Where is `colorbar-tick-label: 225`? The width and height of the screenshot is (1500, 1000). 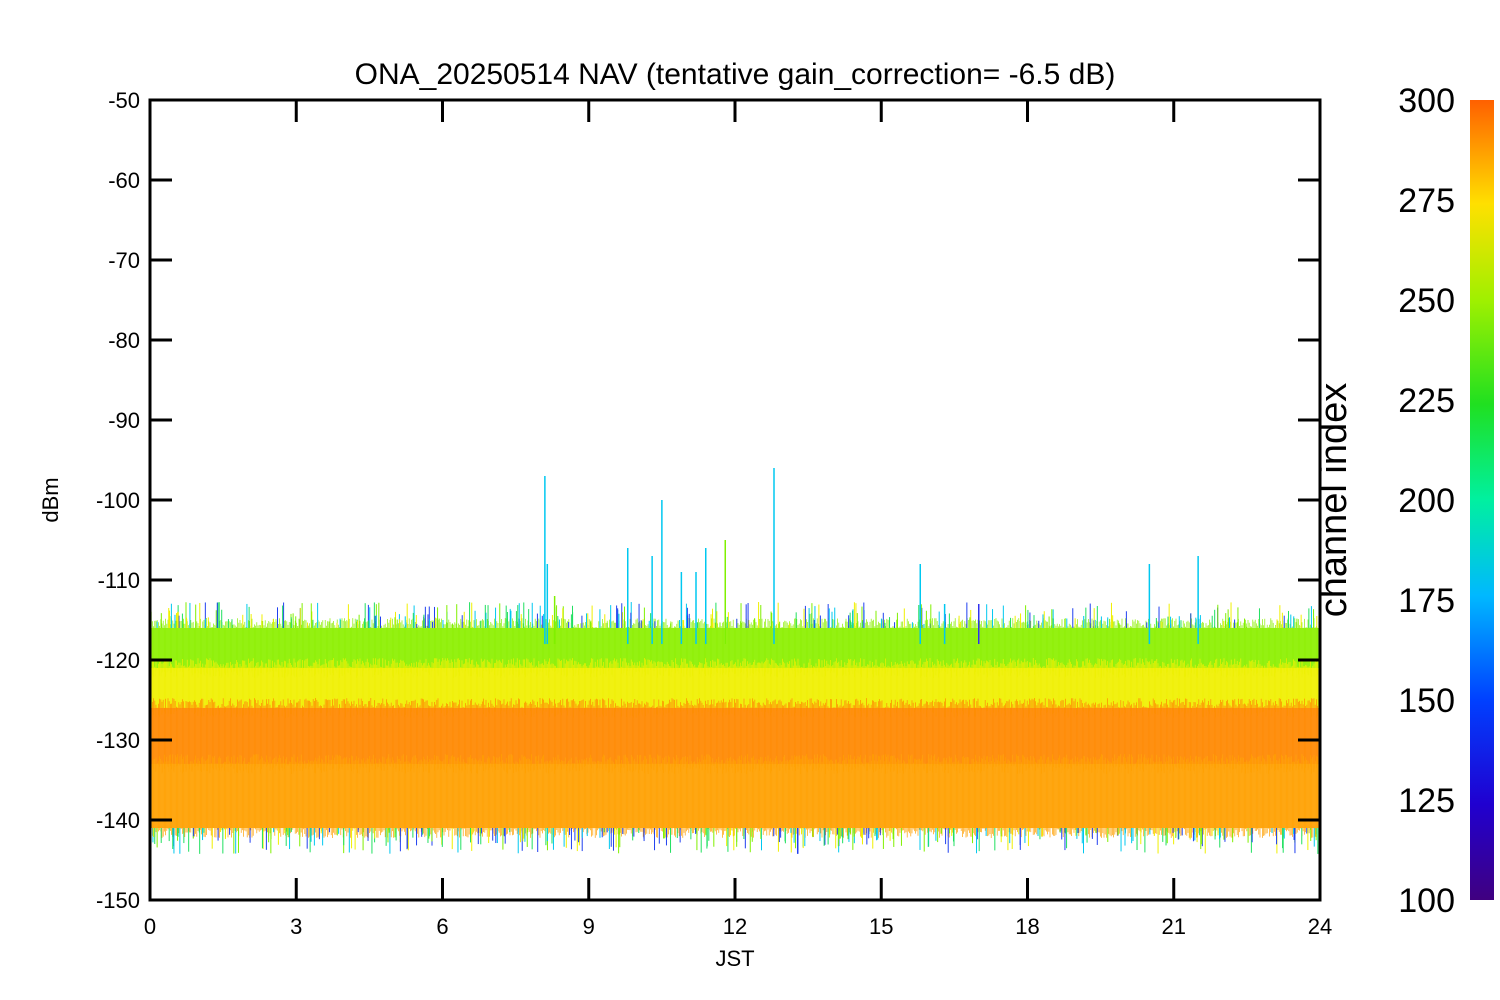
colorbar-tick-label: 225 is located at coordinates (1426, 401).